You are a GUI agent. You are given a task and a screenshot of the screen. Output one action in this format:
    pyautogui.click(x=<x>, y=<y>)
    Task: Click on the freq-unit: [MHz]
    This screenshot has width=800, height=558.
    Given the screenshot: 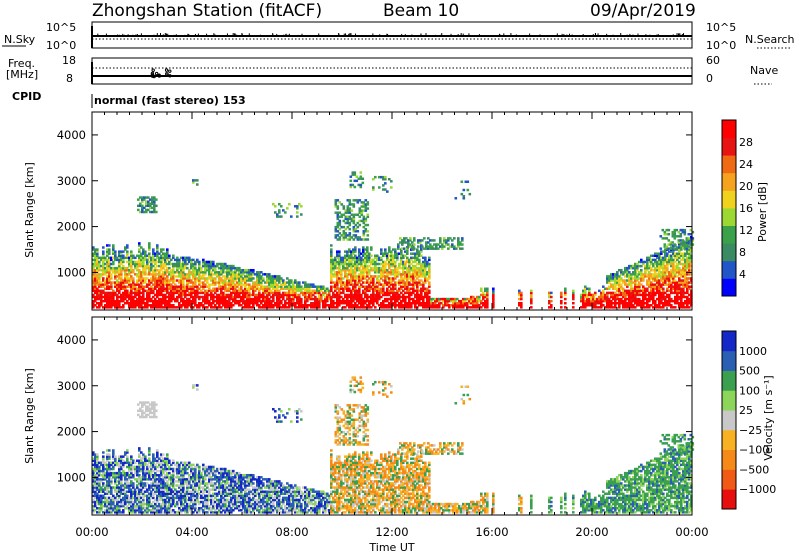 What is the action you would take?
    pyautogui.click(x=22, y=74)
    